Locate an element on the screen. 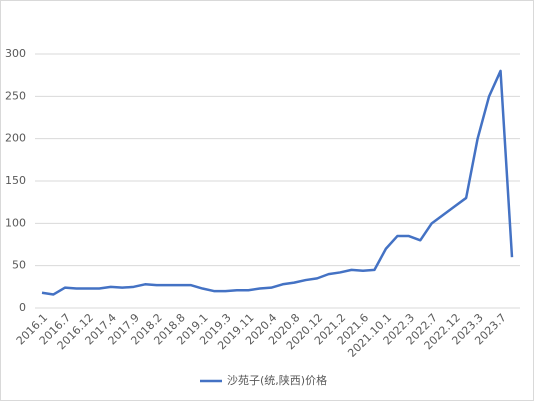  y-tick-label: 150 is located at coordinates (15, 180).